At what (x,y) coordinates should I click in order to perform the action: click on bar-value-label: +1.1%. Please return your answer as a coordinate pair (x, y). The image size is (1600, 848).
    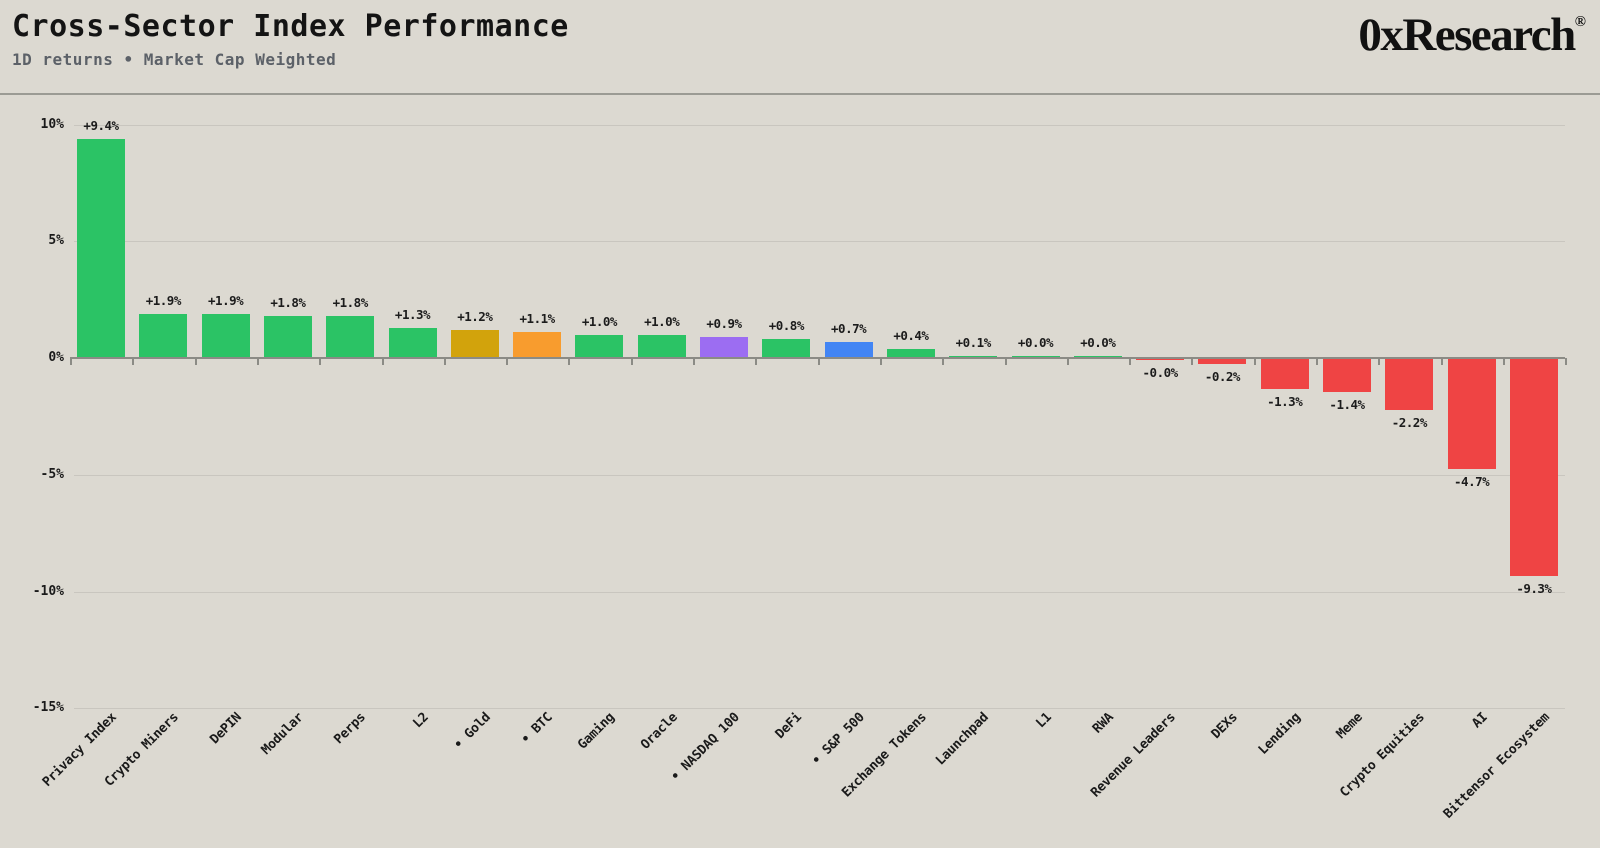
    Looking at the image, I should click on (537, 319).